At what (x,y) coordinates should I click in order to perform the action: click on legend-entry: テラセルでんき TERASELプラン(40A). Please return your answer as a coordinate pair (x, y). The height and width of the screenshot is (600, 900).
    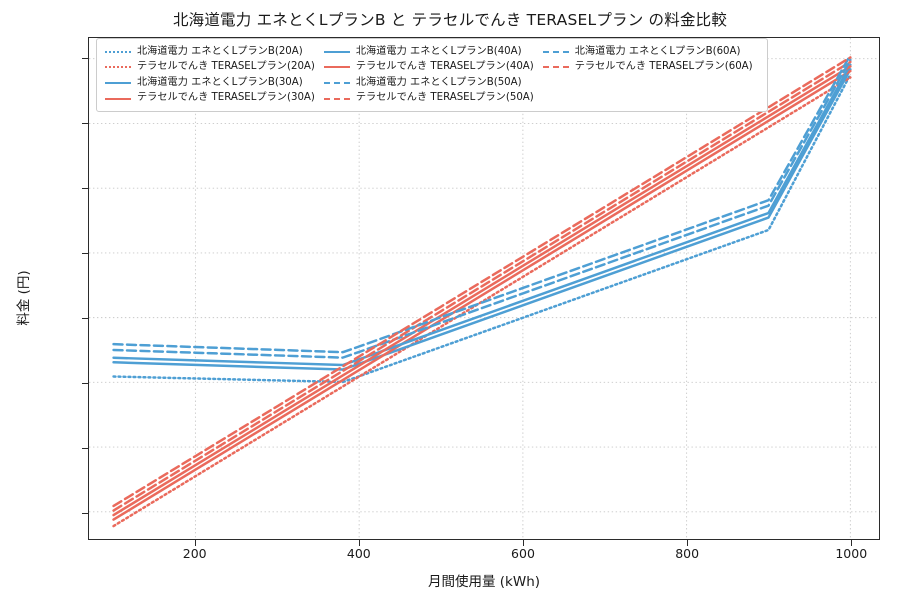
    Looking at the image, I should click on (431, 68).